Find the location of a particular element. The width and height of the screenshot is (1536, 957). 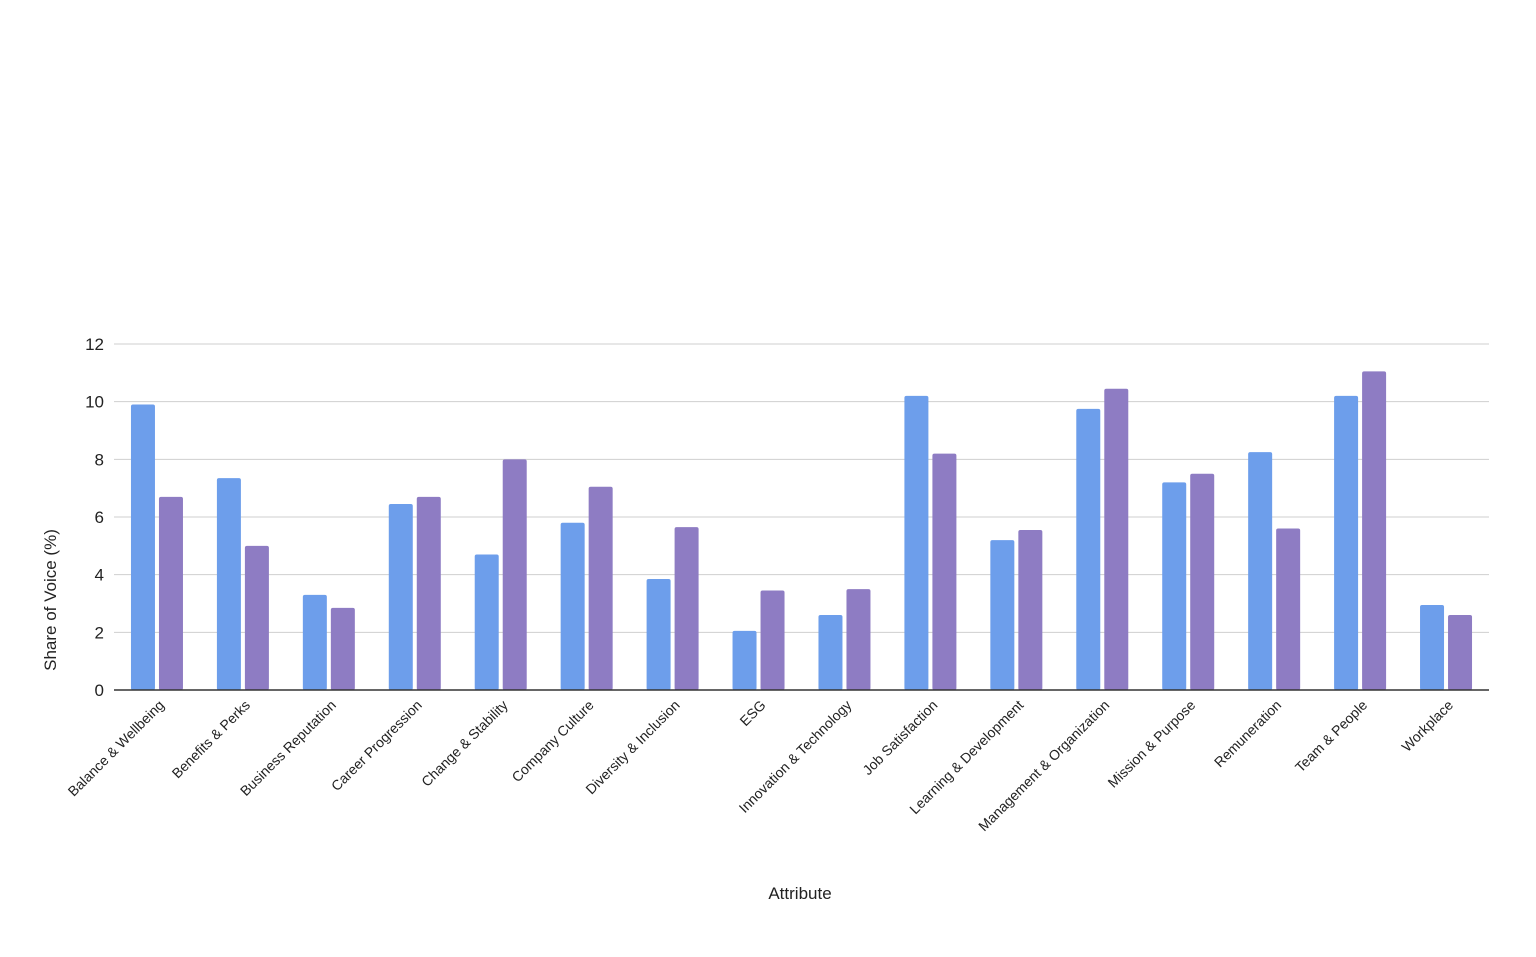

y-tick-label: 6 is located at coordinates (99, 517).